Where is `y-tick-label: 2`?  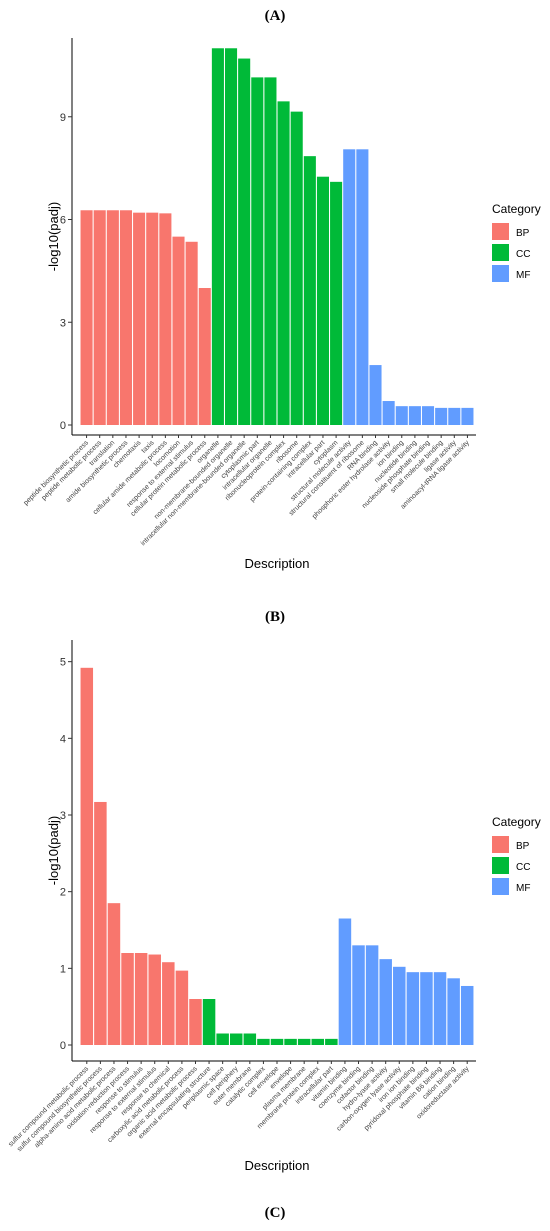 y-tick-label: 2 is located at coordinates (63, 893).